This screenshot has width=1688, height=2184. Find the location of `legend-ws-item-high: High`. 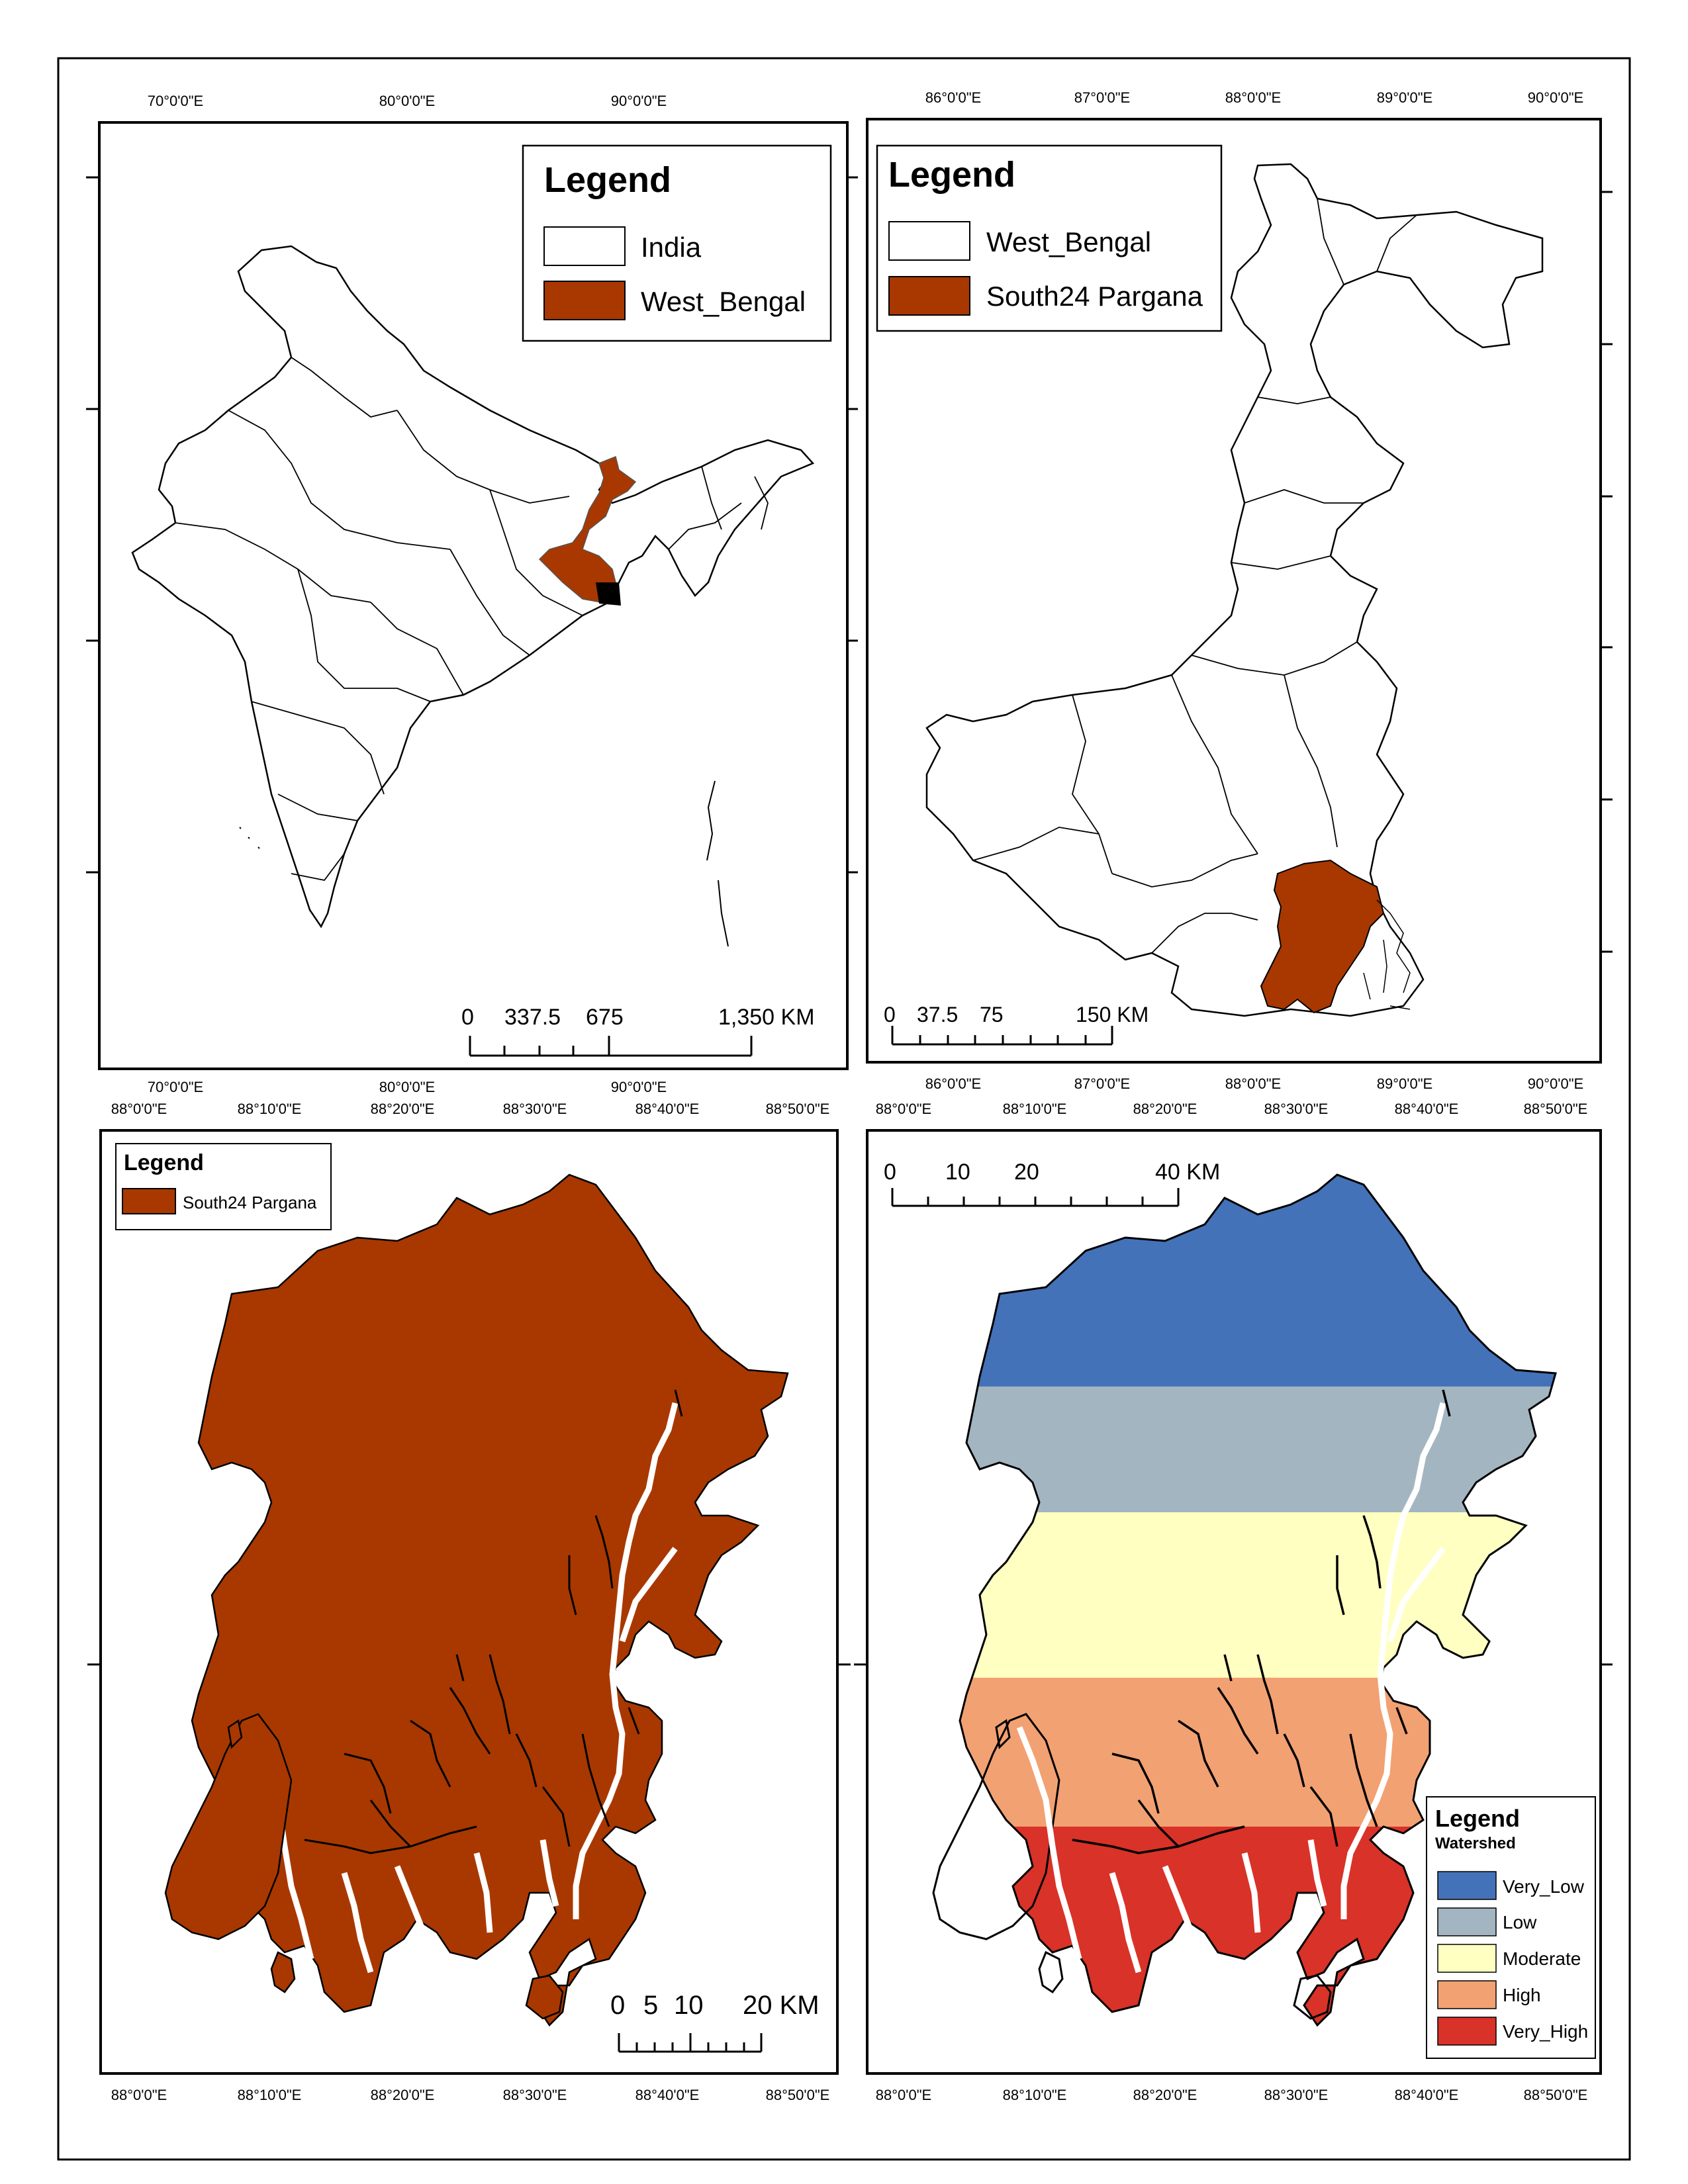

legend-ws-item-high: High is located at coordinates (1522, 1995).